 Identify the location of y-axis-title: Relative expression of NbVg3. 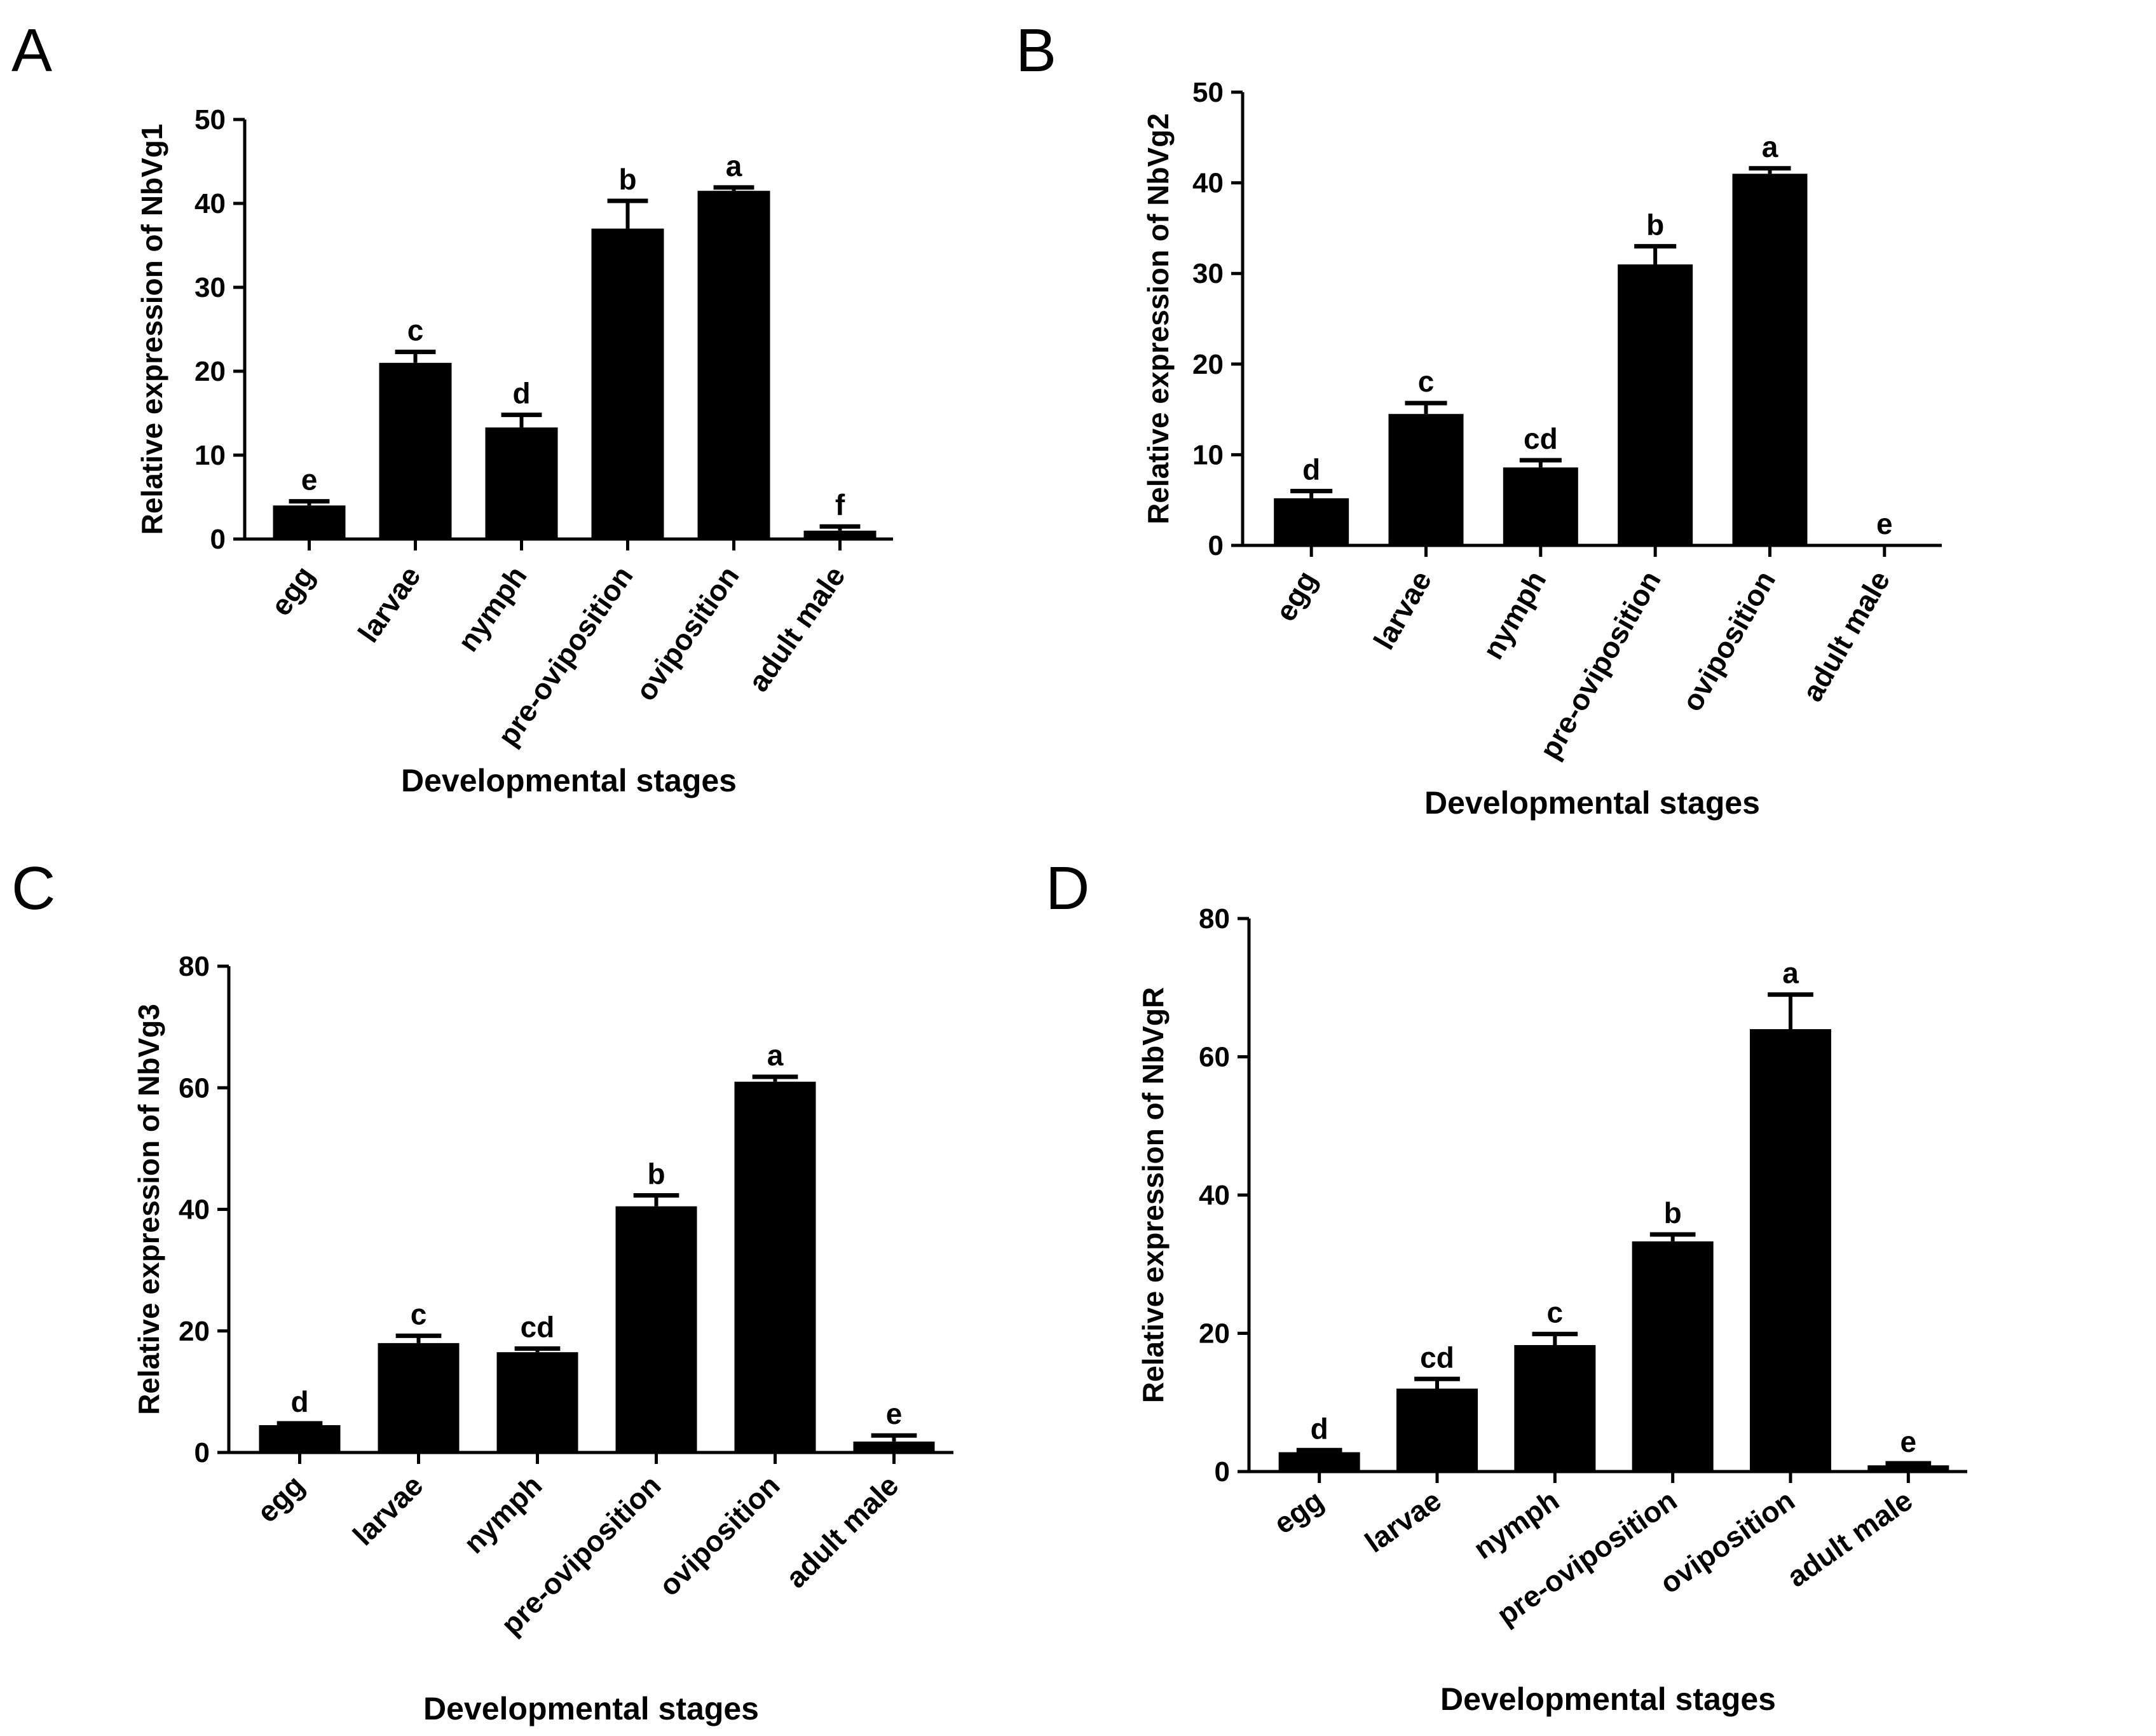
(148, 1209).